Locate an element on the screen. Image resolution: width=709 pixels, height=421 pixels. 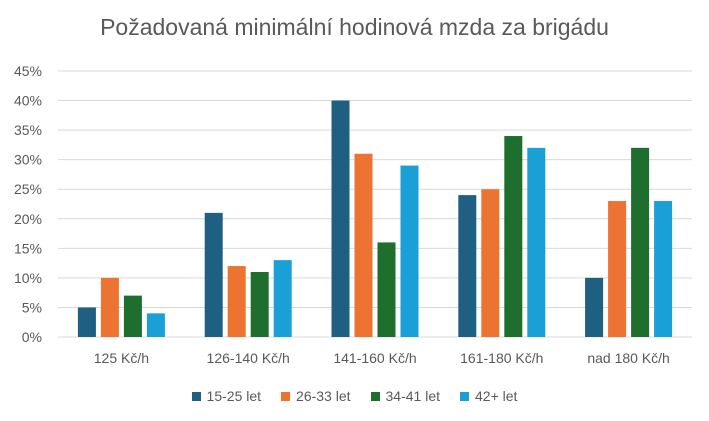
legend: 15-25 let 26-33 let 34-41 let 42+ let is located at coordinates (354, 396).